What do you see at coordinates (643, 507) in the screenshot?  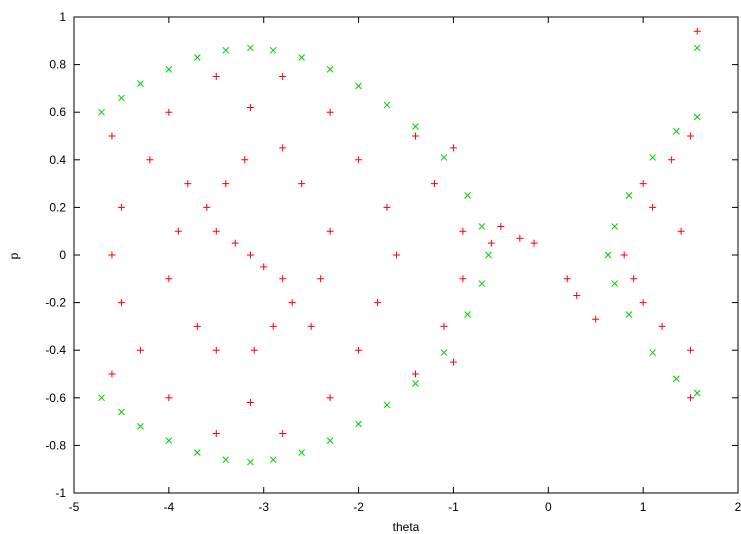 I see `x-tick-label: 1` at bounding box center [643, 507].